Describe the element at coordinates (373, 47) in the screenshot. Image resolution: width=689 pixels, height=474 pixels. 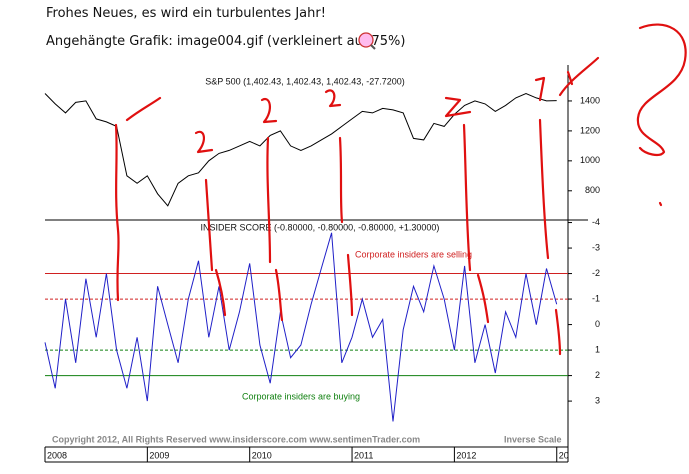
I see `zoom-handle` at that location.